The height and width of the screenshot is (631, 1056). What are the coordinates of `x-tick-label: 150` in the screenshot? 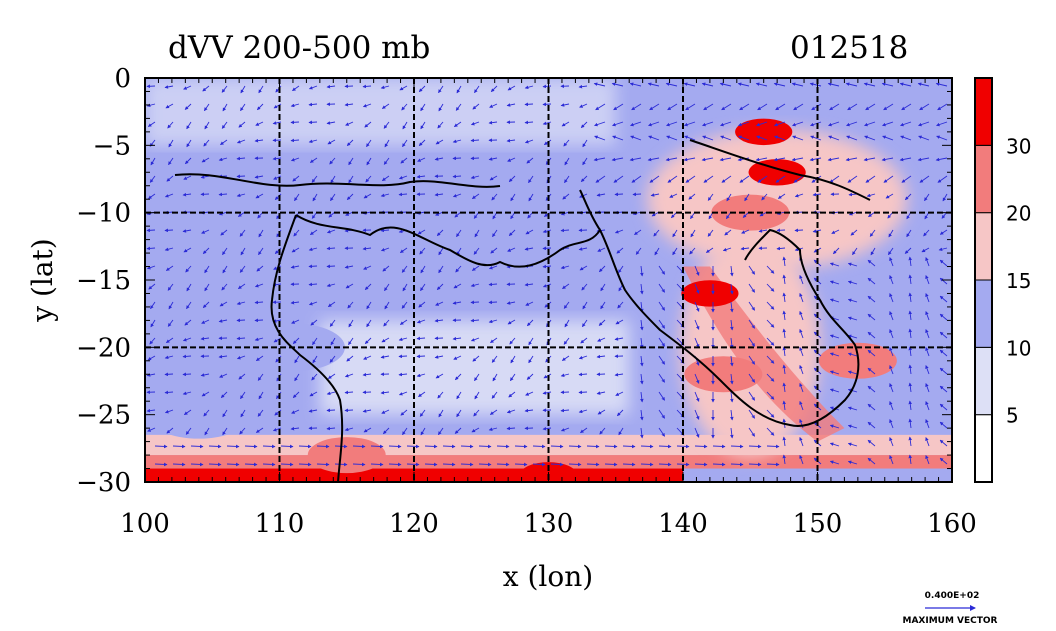 It's located at (818, 524).